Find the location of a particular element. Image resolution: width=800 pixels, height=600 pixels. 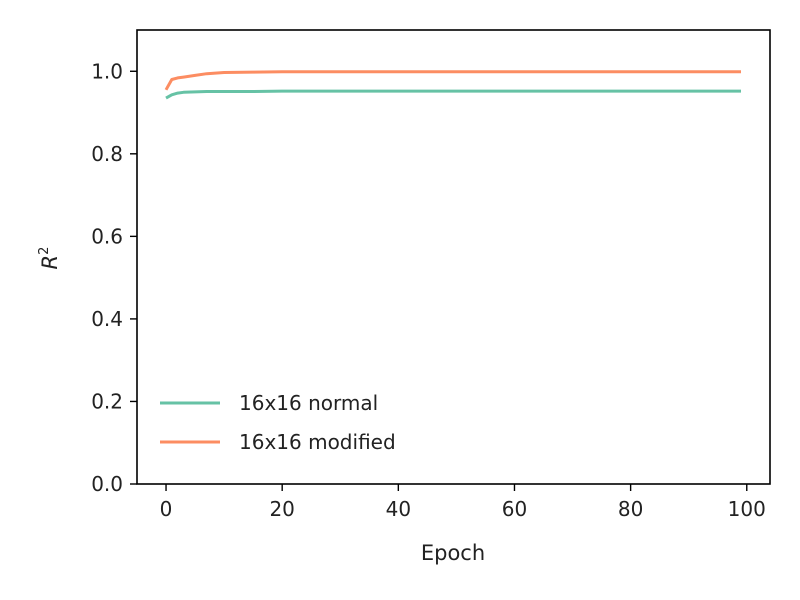

x-tick-label: 100 is located at coordinates (747, 509).